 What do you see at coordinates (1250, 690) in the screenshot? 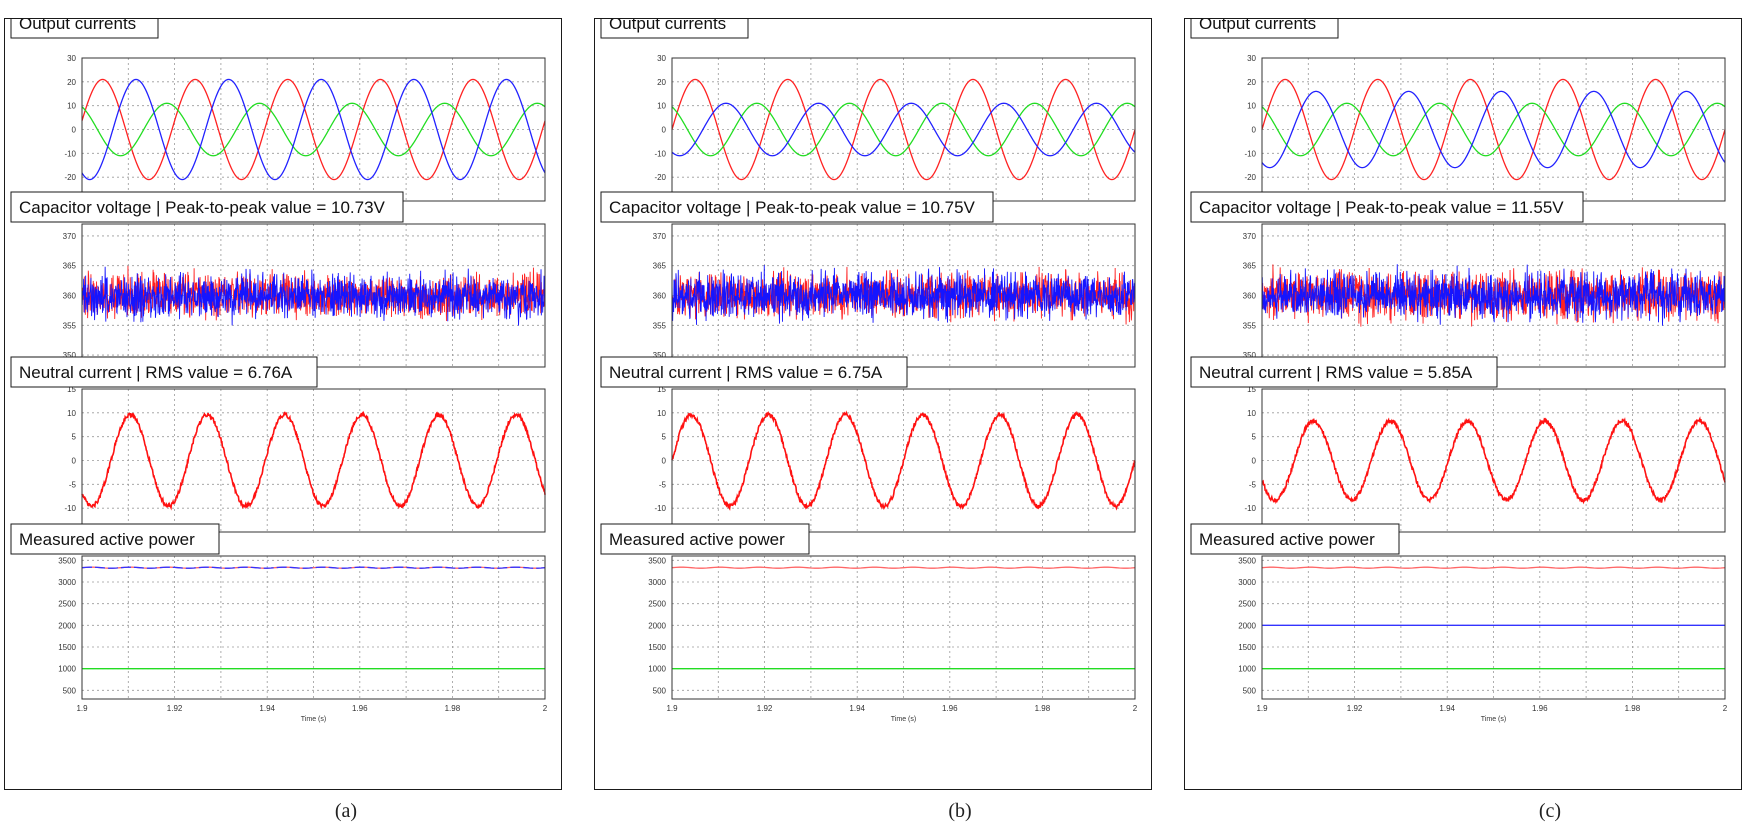
I see `y-tick-label: 500` at bounding box center [1250, 690].